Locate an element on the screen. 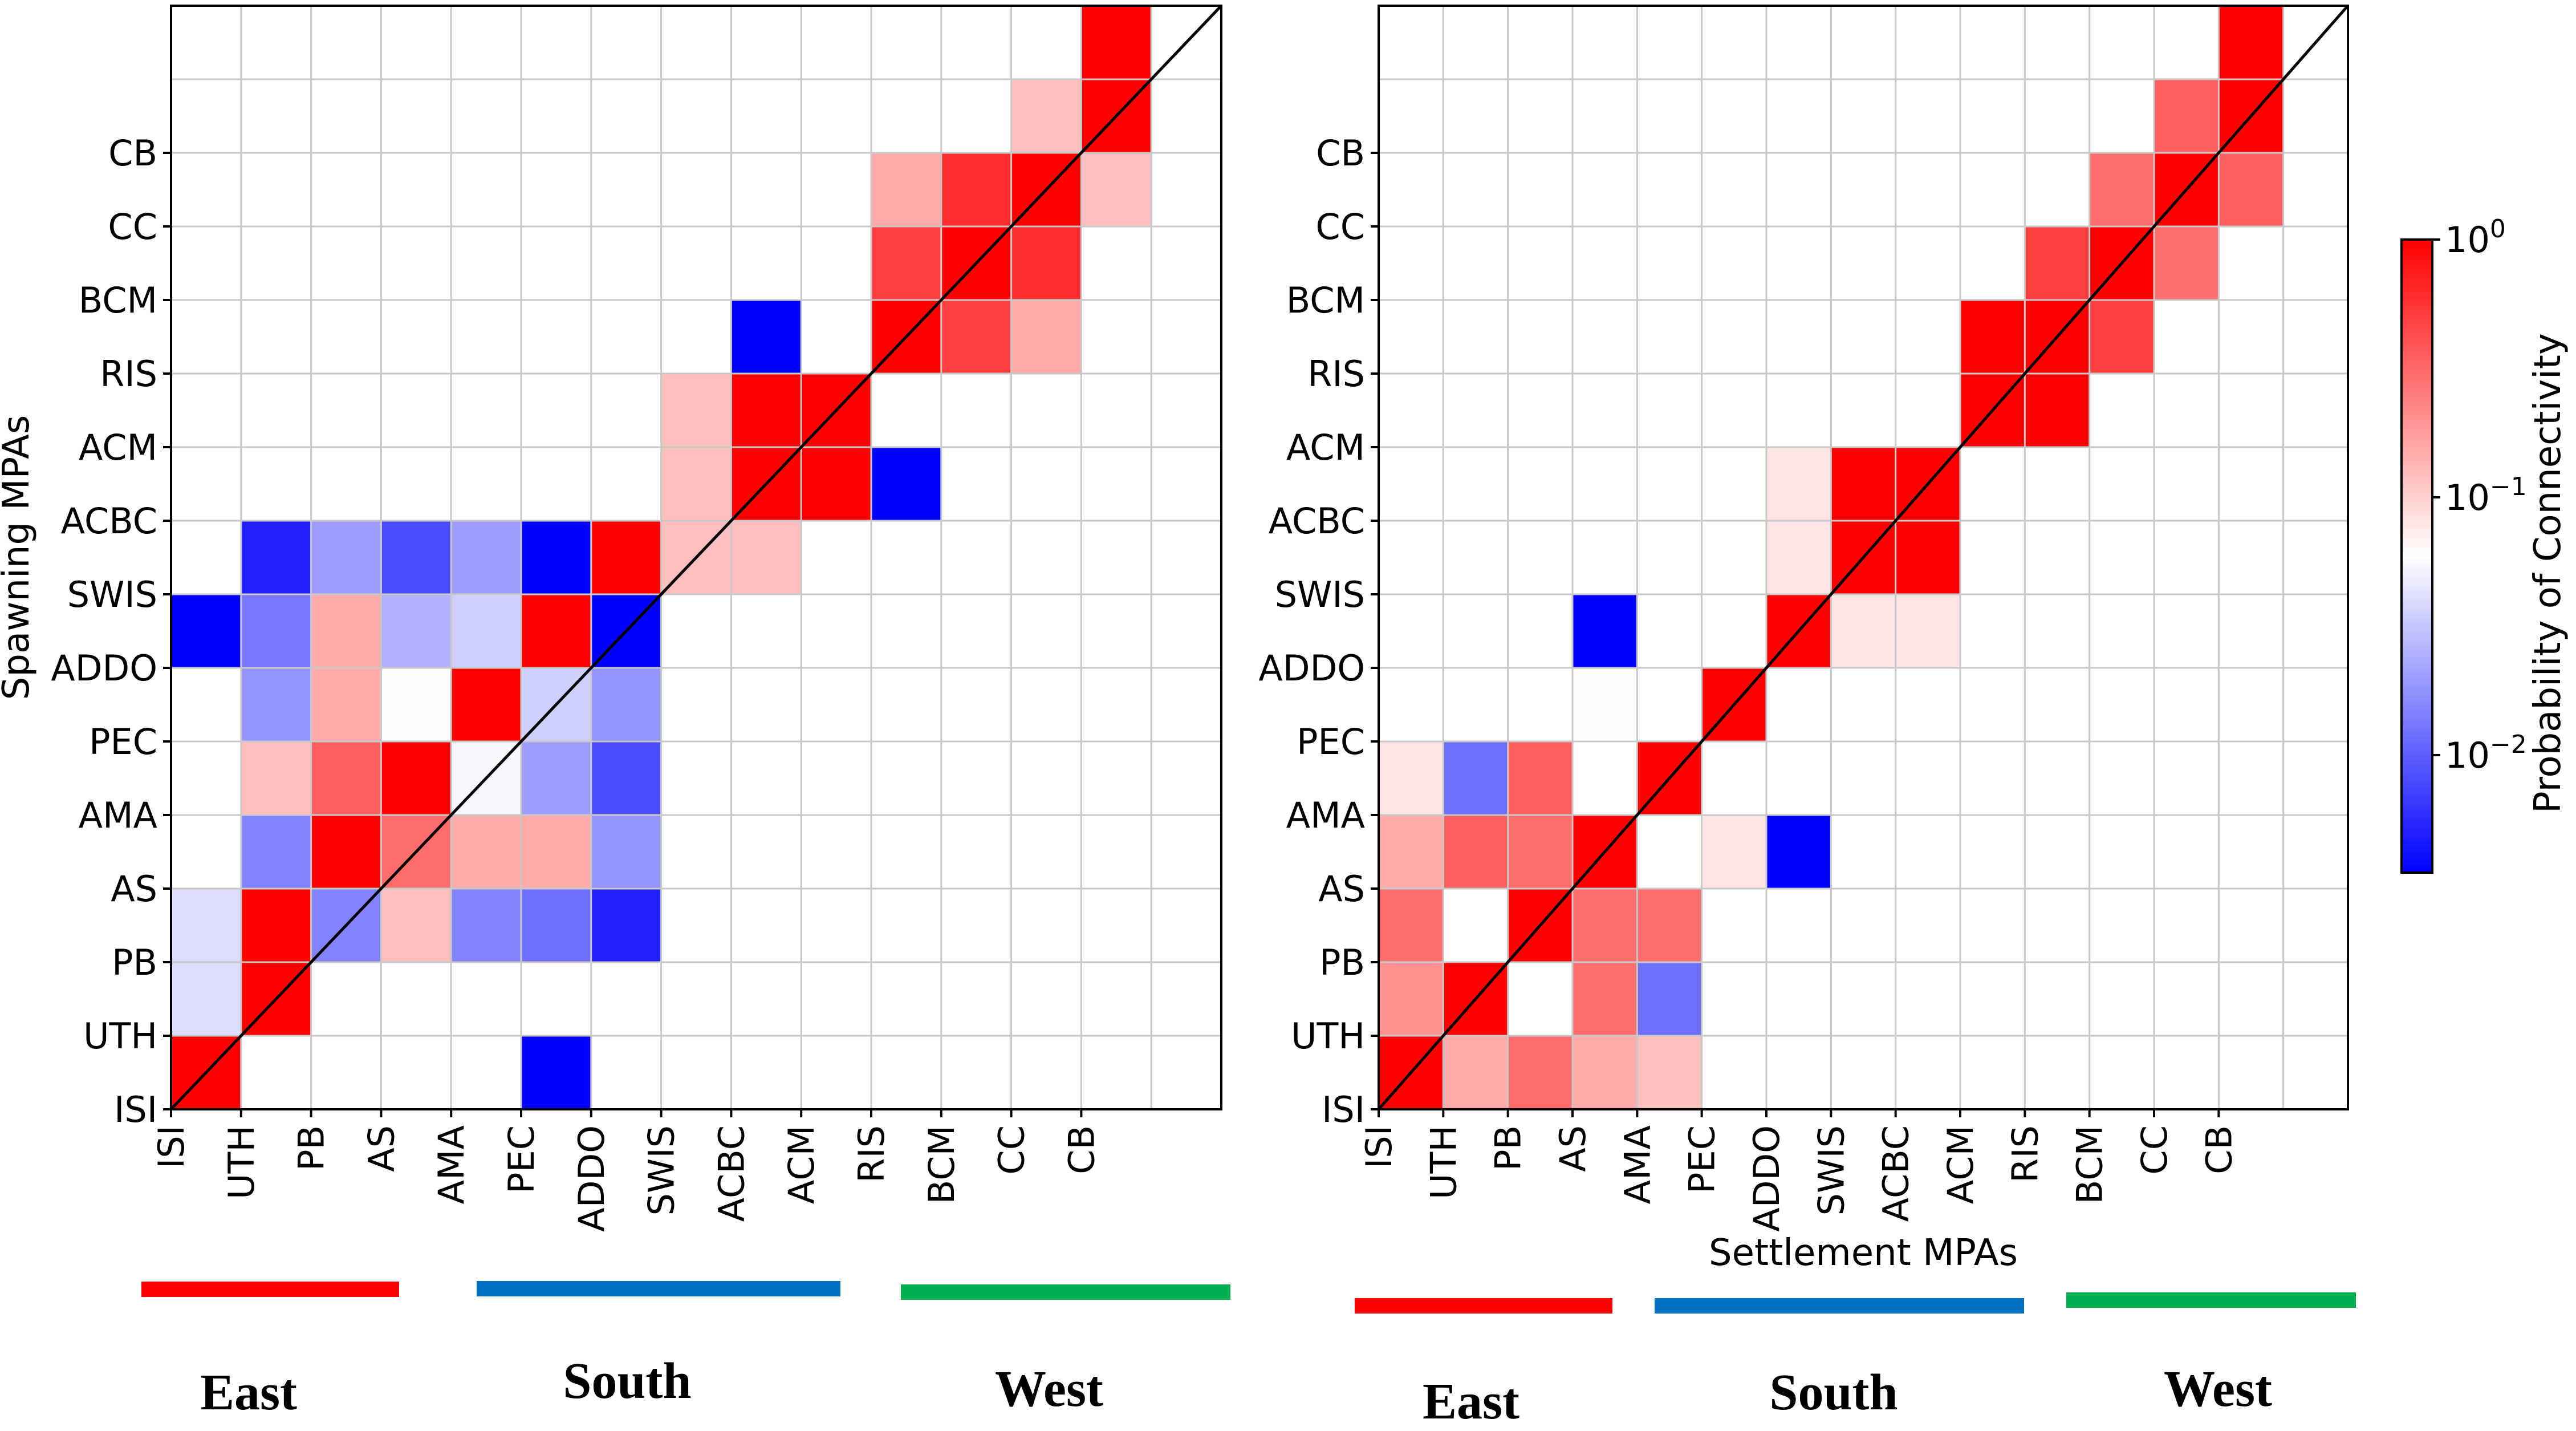  left-xtick-label-ACBC: ACBC is located at coordinates (731, 1173).